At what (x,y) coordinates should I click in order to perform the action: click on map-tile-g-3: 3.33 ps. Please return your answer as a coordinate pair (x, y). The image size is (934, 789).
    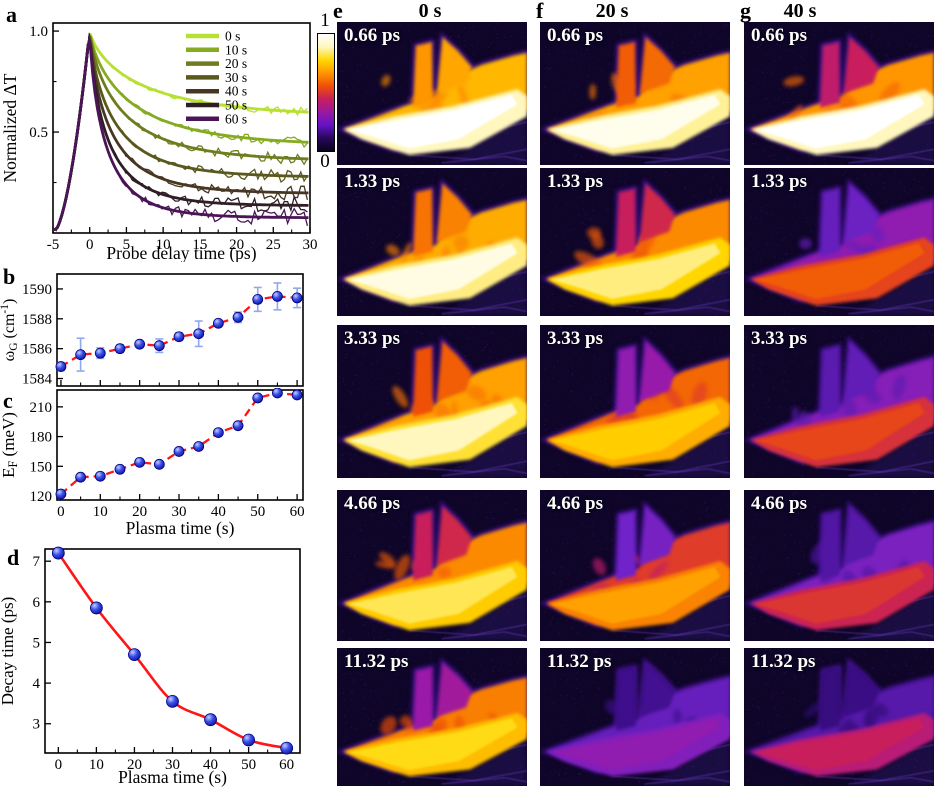
    Looking at the image, I should click on (839, 401).